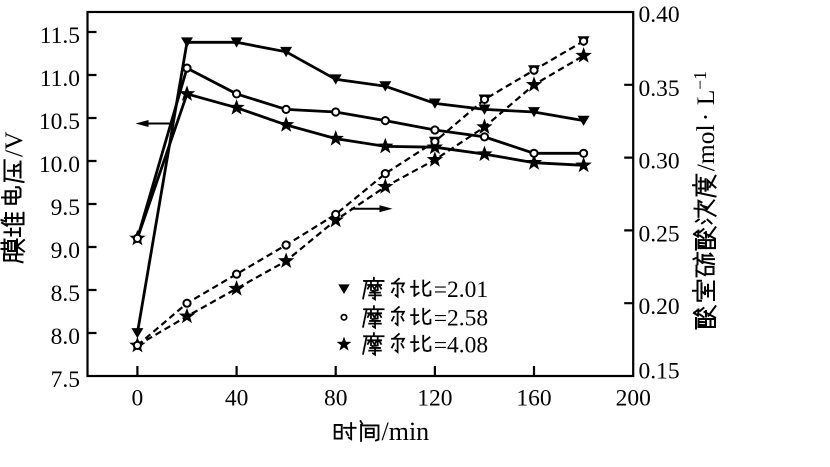  What do you see at coordinates (461, 319) in the screenshot?
I see `svg-text: =2.58` at bounding box center [461, 319].